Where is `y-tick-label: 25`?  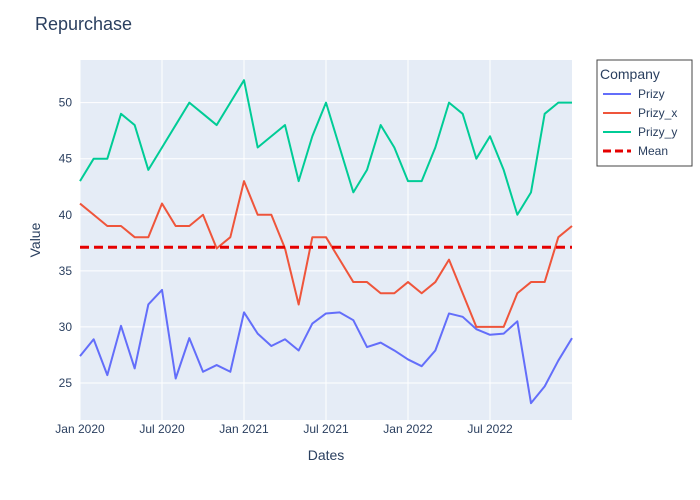
y-tick-label: 25 is located at coordinates (66, 383).